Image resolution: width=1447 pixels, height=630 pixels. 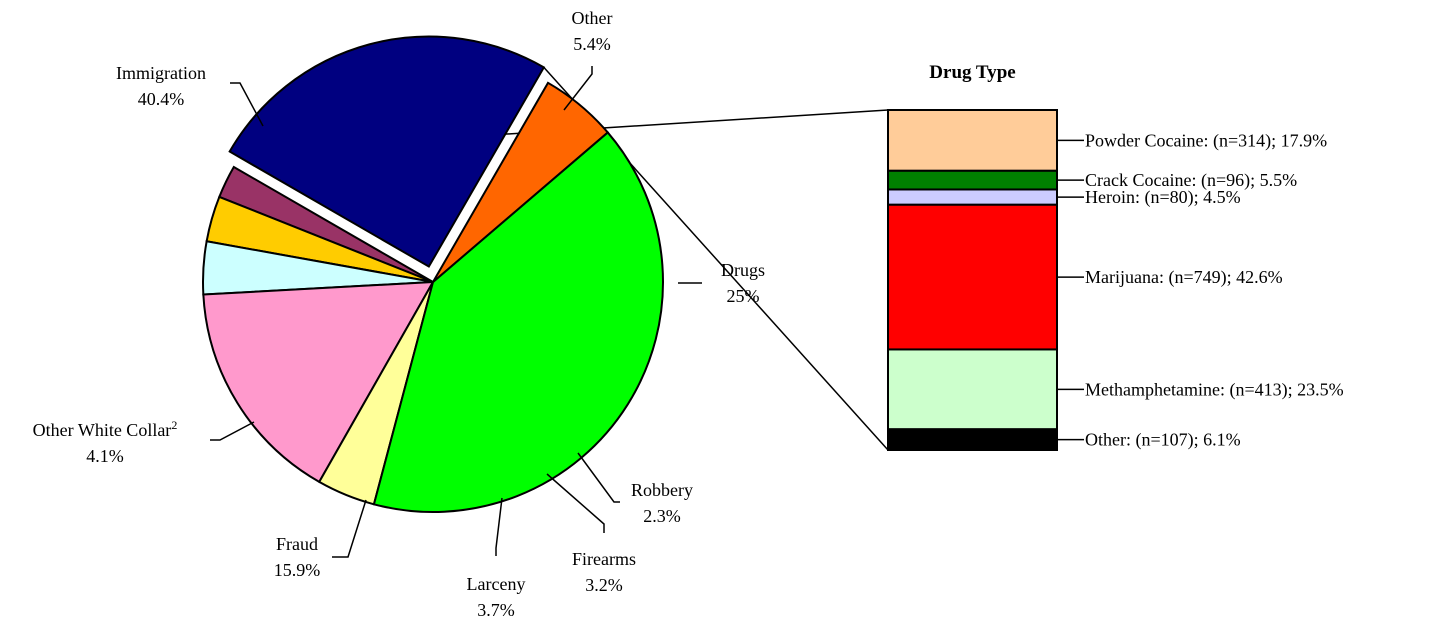 What do you see at coordinates (105, 456) in the screenshot?
I see `slice-value-other-white-collar: 4.1%` at bounding box center [105, 456].